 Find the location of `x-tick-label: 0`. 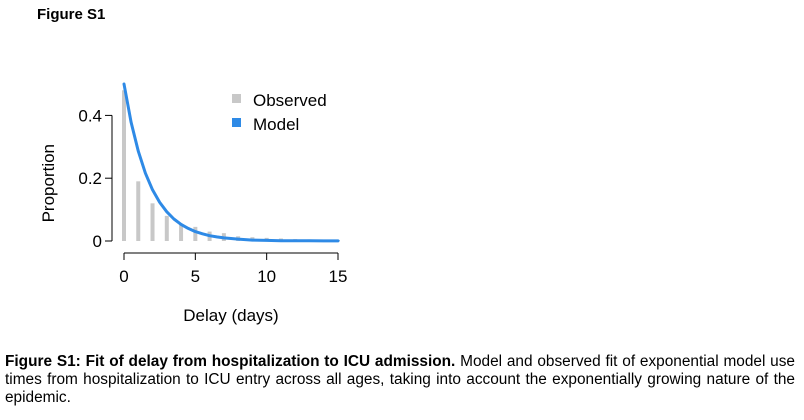

x-tick-label: 0 is located at coordinates (123, 276).